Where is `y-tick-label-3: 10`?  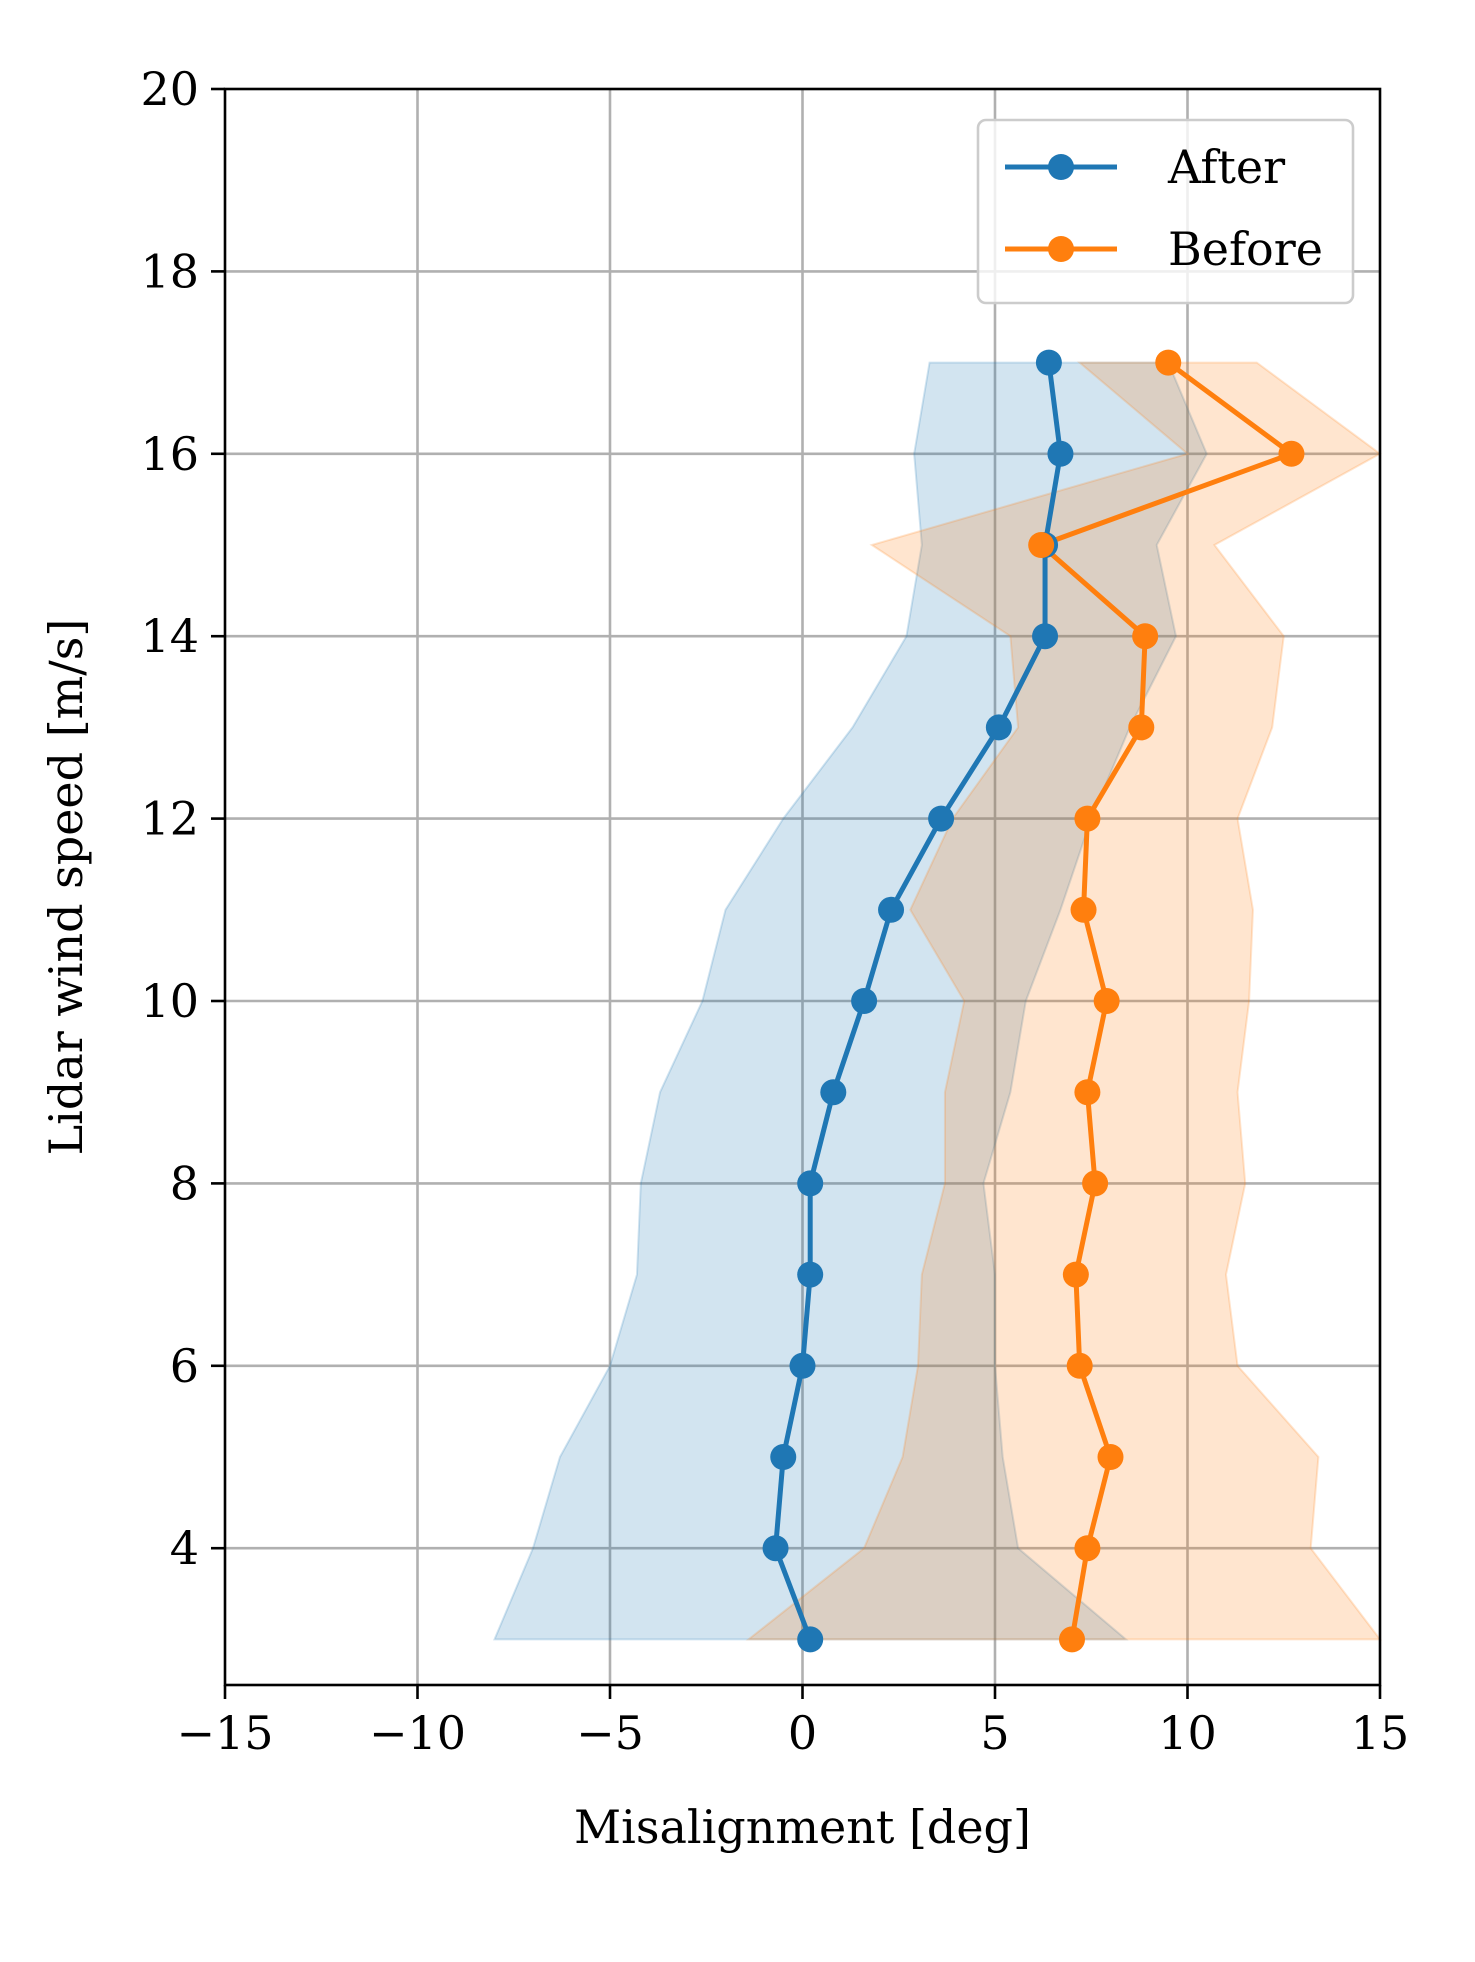
y-tick-label-3: 10 is located at coordinates (169, 1001).